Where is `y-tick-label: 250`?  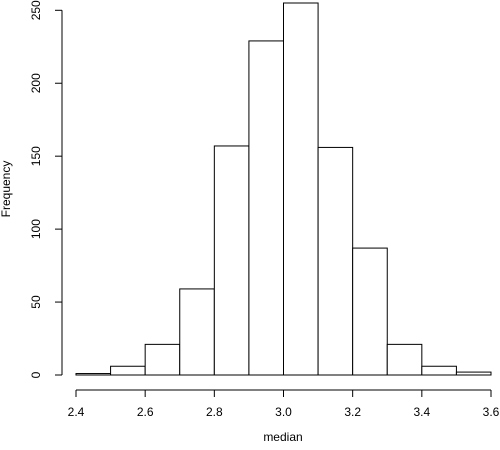 y-tick-label: 250 is located at coordinates (36, 10).